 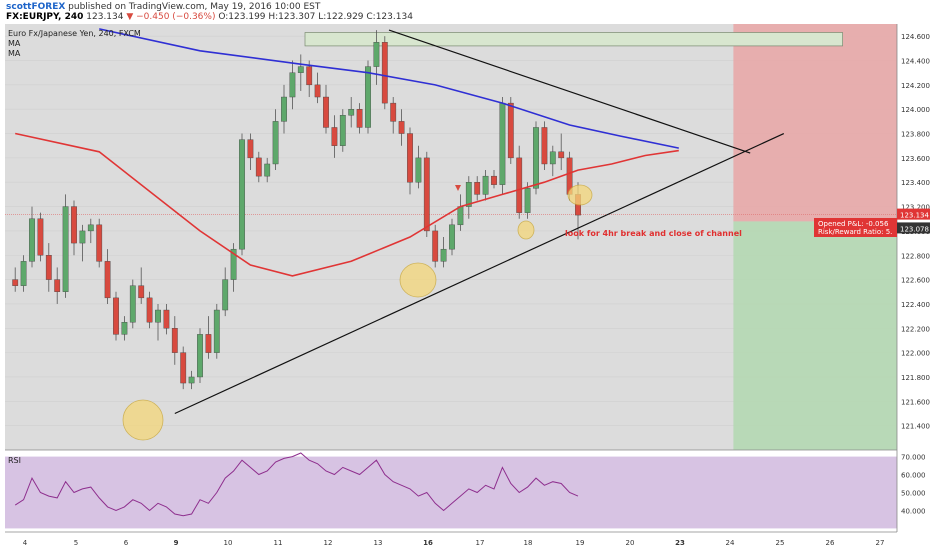 I want to click on author-name: scottFOREX, so click(x=36, y=7).